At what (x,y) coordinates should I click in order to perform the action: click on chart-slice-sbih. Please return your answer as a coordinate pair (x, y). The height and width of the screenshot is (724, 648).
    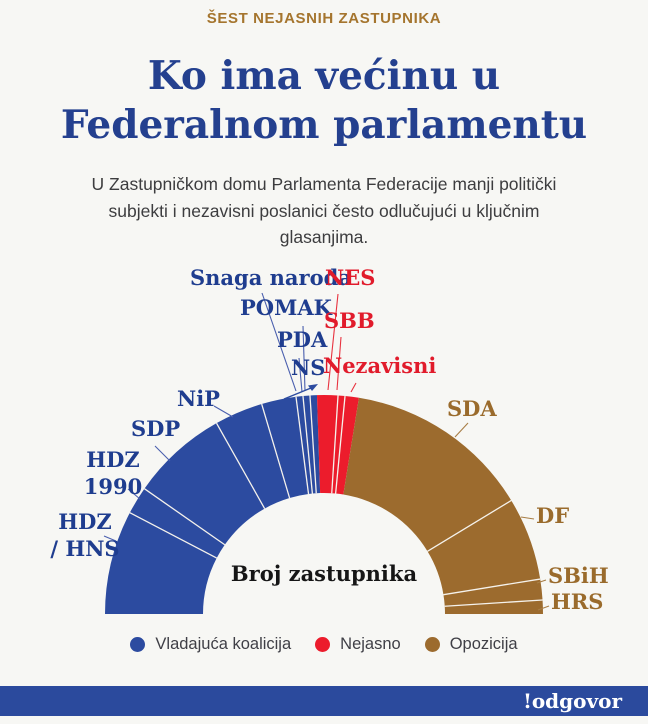
    Looking at the image, I should click on (493, 593).